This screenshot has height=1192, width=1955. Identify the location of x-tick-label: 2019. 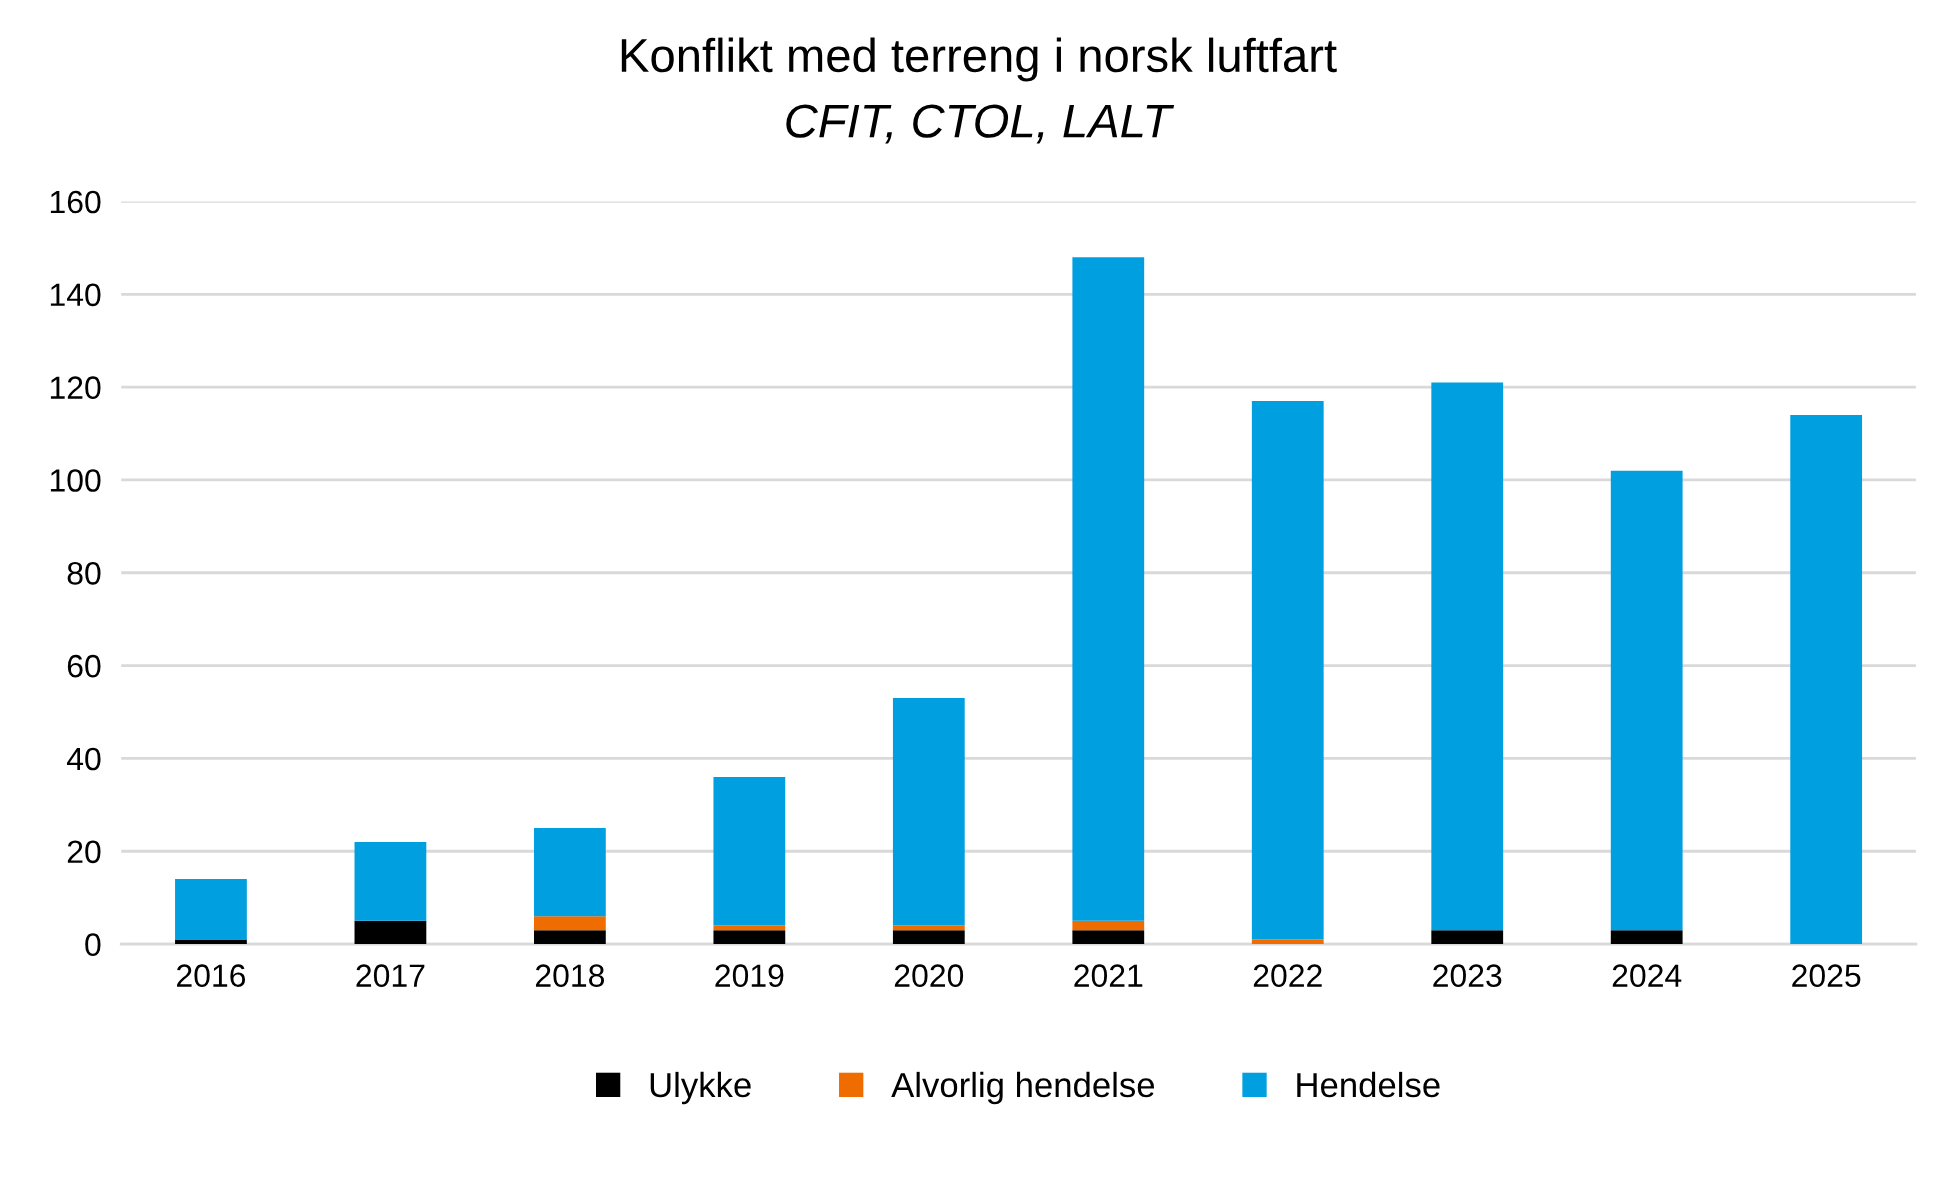
(749, 975).